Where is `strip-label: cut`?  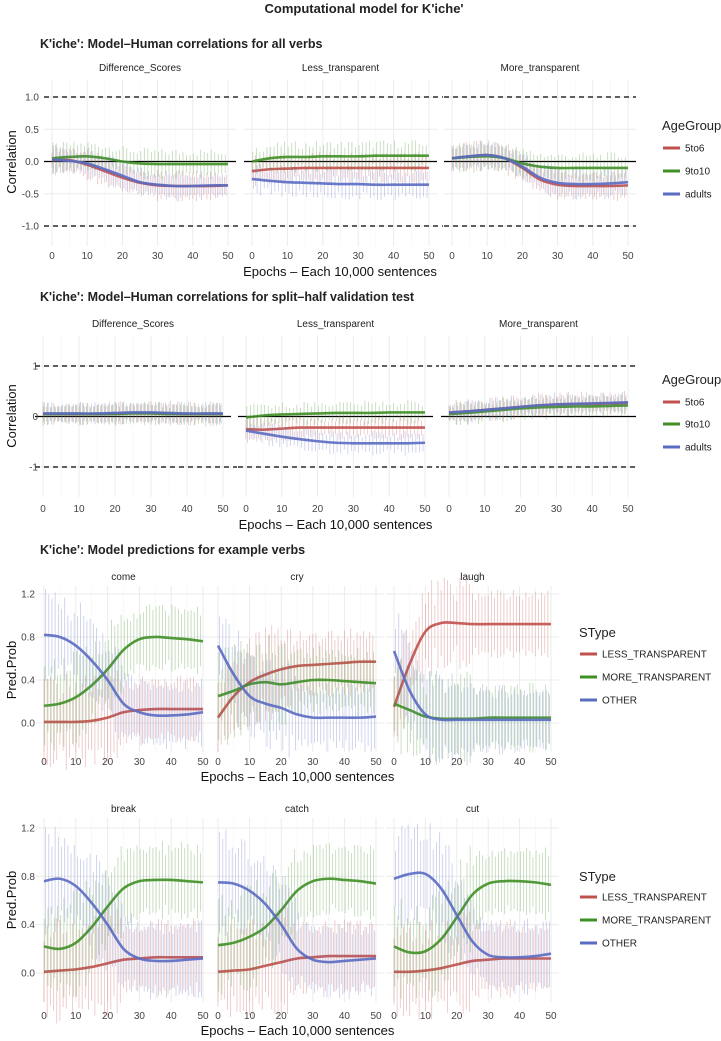
strip-label: cut is located at coordinates (473, 809).